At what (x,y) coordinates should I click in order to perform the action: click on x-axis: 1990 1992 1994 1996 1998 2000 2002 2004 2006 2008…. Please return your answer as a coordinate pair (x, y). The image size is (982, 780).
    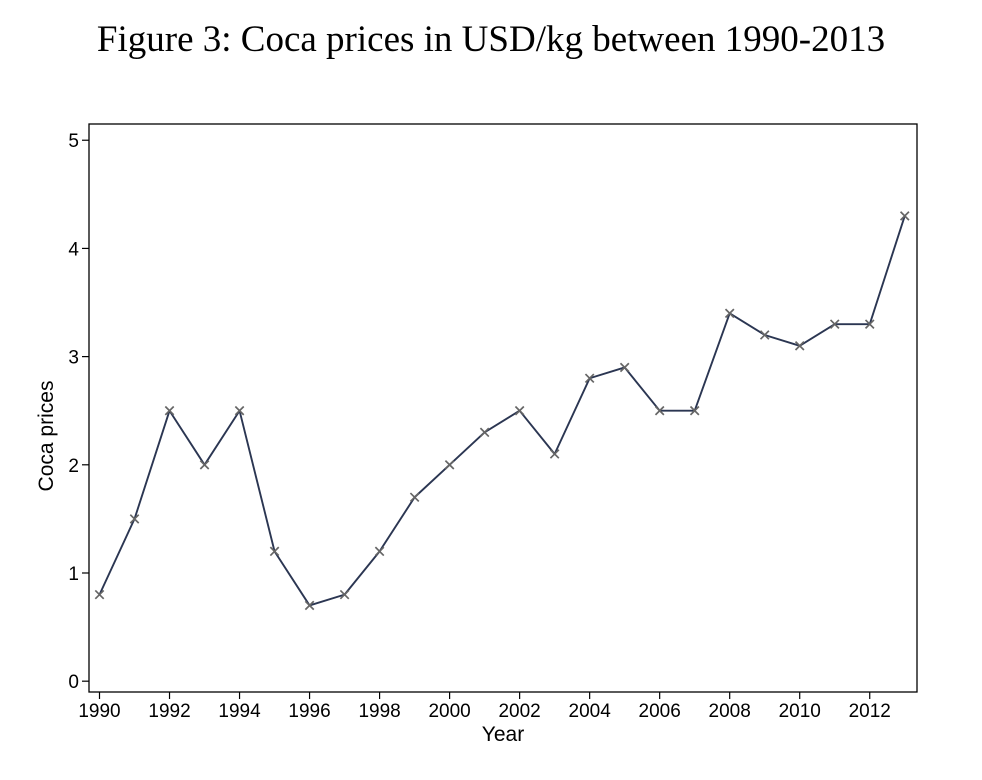
    Looking at the image, I should click on (484, 707).